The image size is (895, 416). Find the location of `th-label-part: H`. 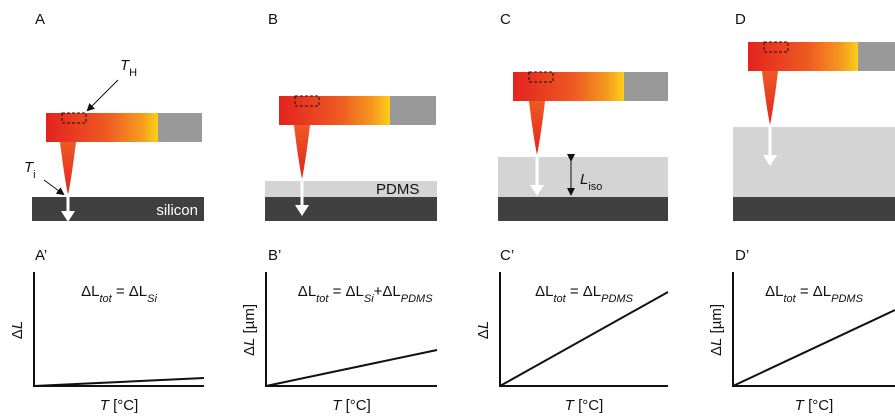

th-label-part: H is located at coordinates (133, 73).